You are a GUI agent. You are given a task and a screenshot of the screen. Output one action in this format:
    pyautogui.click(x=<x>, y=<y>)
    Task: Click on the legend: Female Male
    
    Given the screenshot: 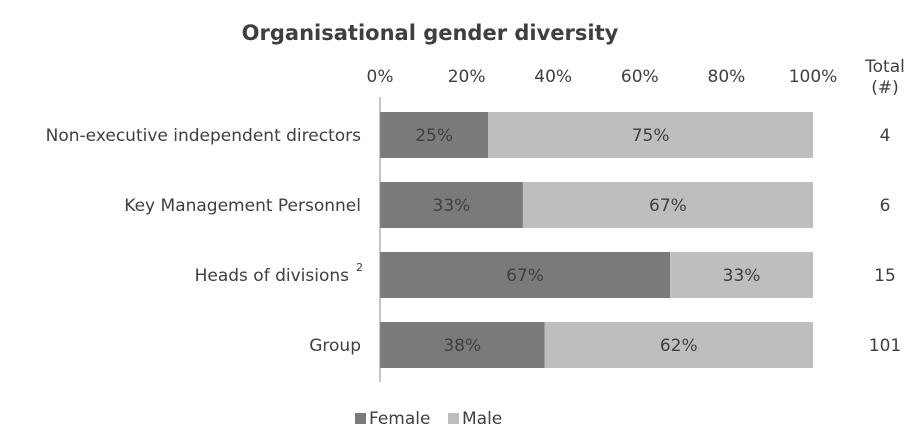 What is the action you would take?
    pyautogui.click(x=428, y=418)
    